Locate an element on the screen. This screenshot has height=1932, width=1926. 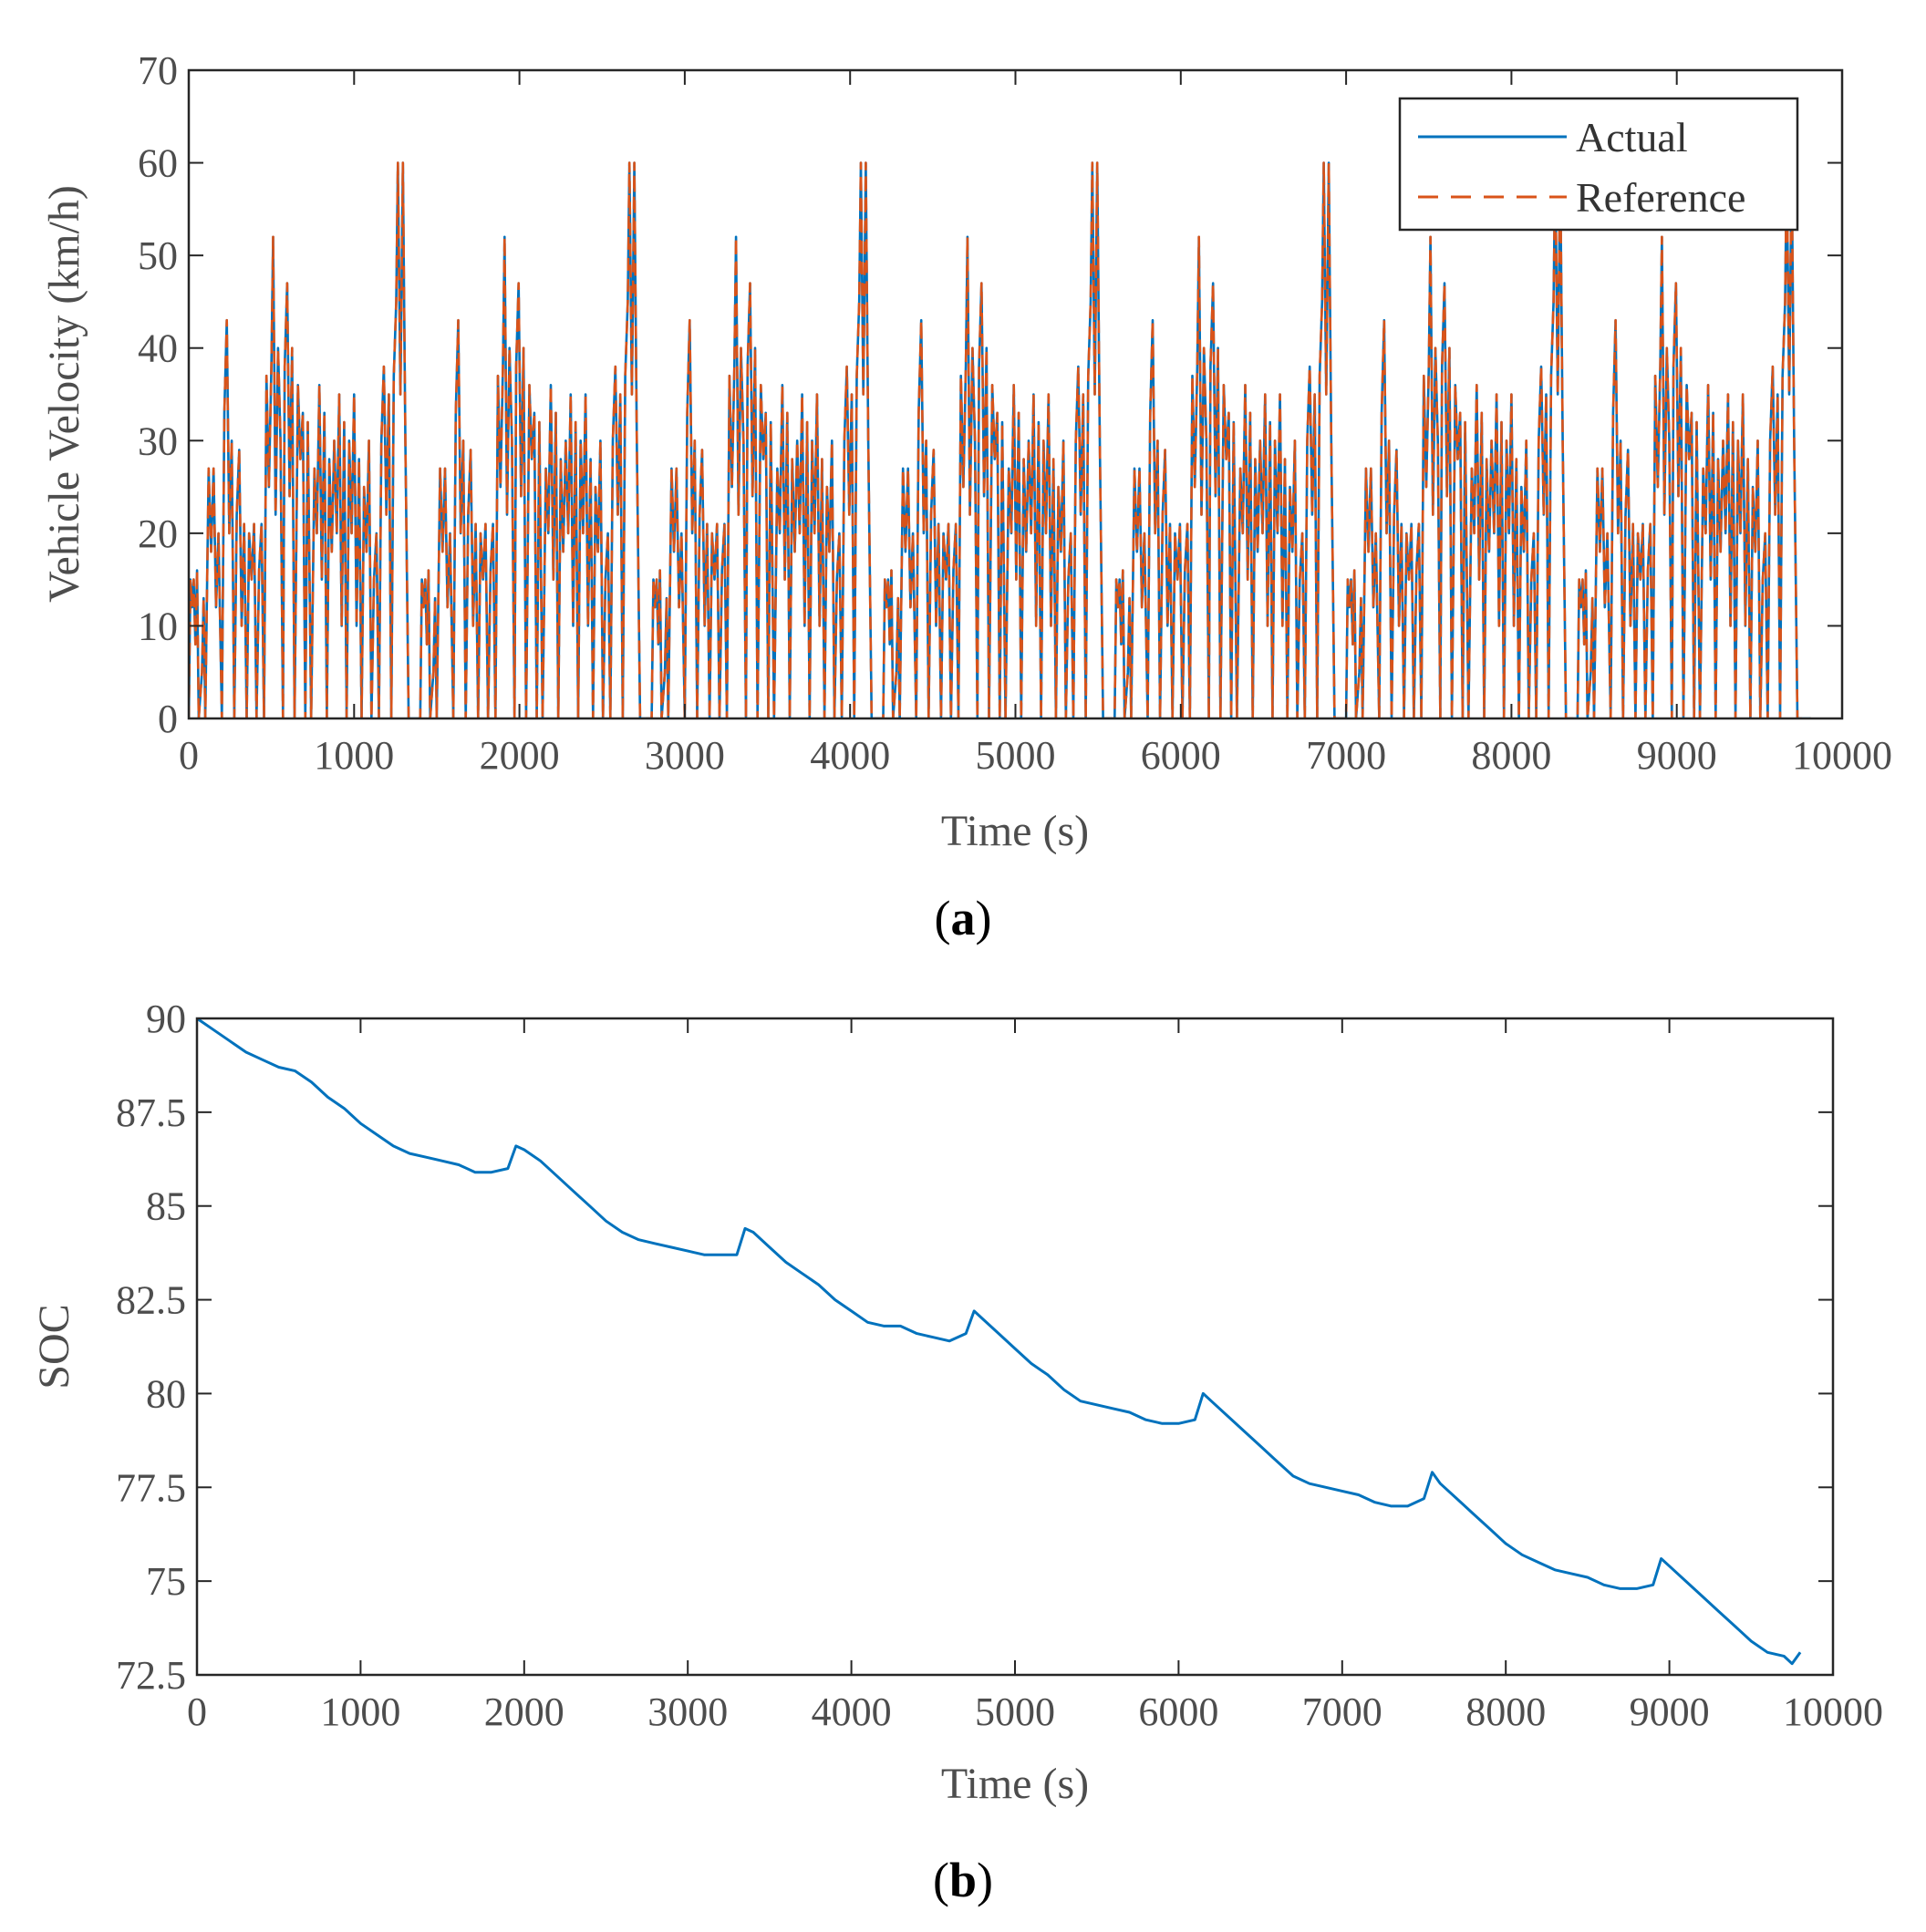
y-tick-label: 50 is located at coordinates (158, 255).